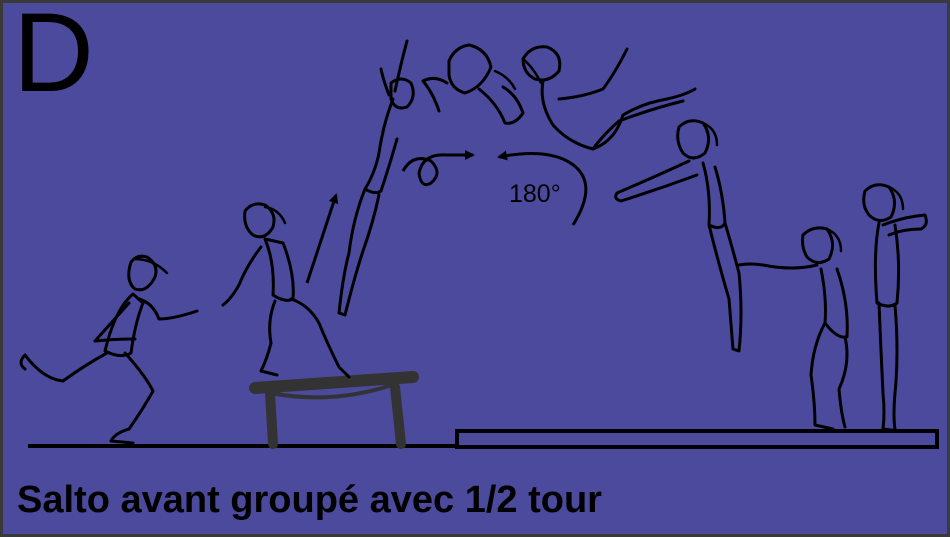 Image resolution: width=950 pixels, height=537 pixels. What do you see at coordinates (376, 178) in the screenshot?
I see `gymnast-rising-icon` at bounding box center [376, 178].